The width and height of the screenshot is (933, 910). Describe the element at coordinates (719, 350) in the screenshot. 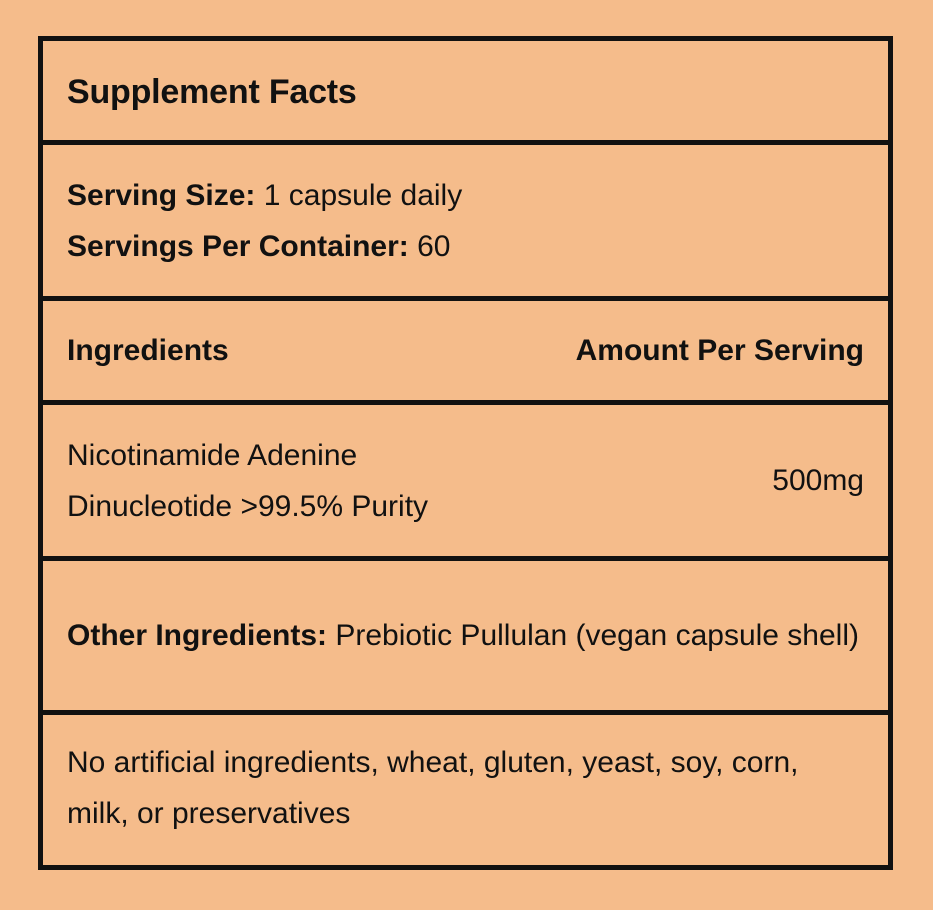

I see `column-header-amount-per-serving: Amount Per Serving` at that location.